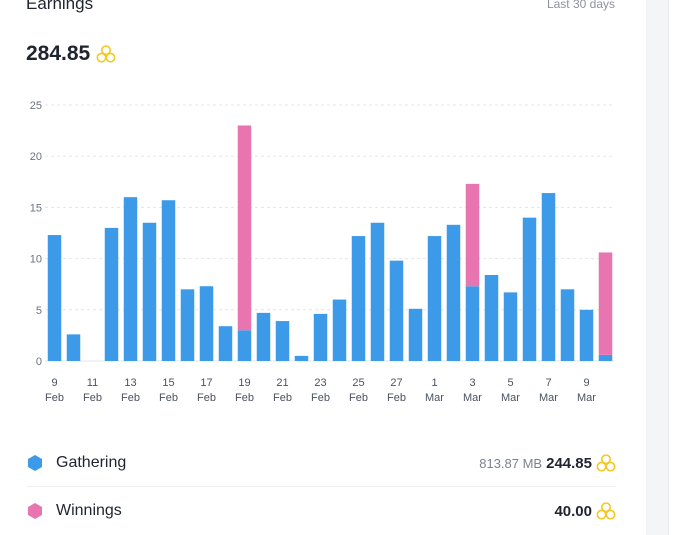 Image resolution: width=675 pixels, height=535 pixels. What do you see at coordinates (671, 267) in the screenshot?
I see `side-panel-edge` at bounding box center [671, 267].